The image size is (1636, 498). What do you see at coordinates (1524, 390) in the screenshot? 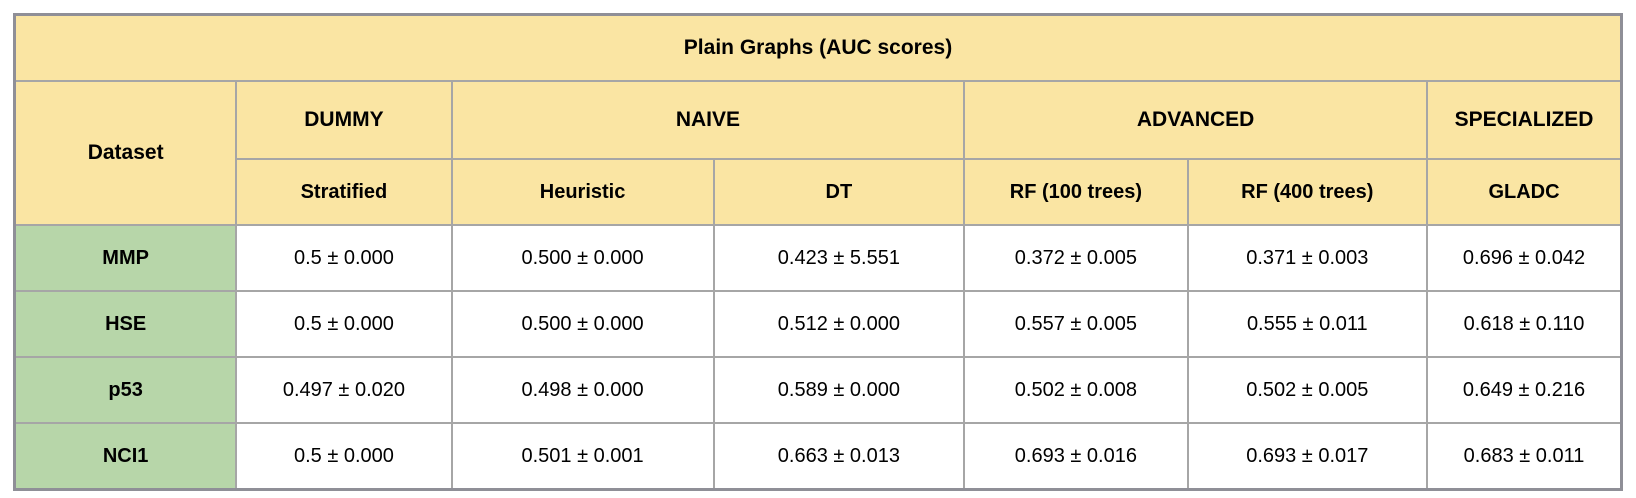
I see `value-cell: 0.649 ± 0.216` at bounding box center [1524, 390].